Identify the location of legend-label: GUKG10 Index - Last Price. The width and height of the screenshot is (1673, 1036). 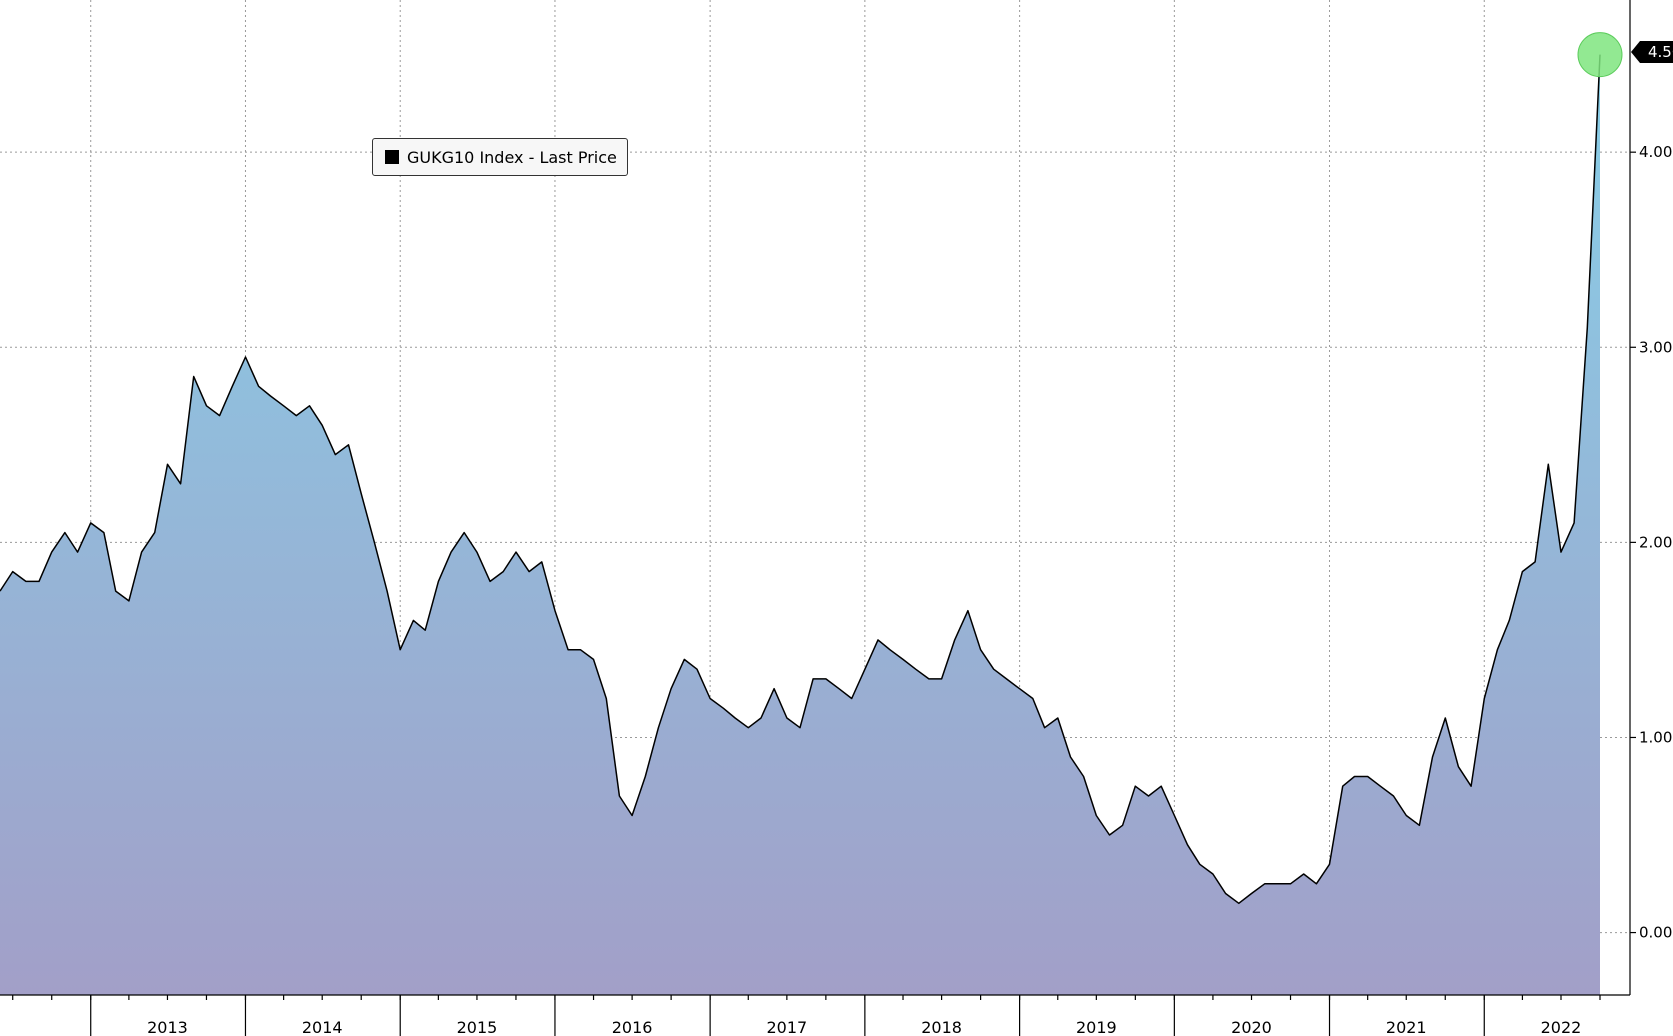
(512, 157).